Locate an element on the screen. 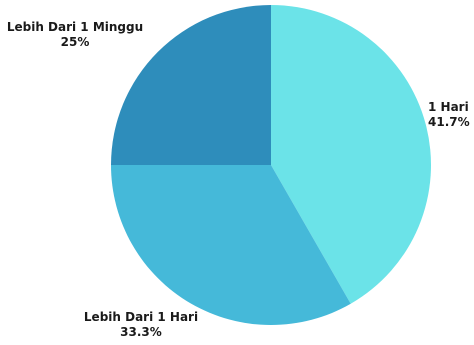 The width and height of the screenshot is (474, 345). slice-label-lebih-dari-1-minggu: Lebih Dari 1 Minggu 25% is located at coordinates (75, 35).